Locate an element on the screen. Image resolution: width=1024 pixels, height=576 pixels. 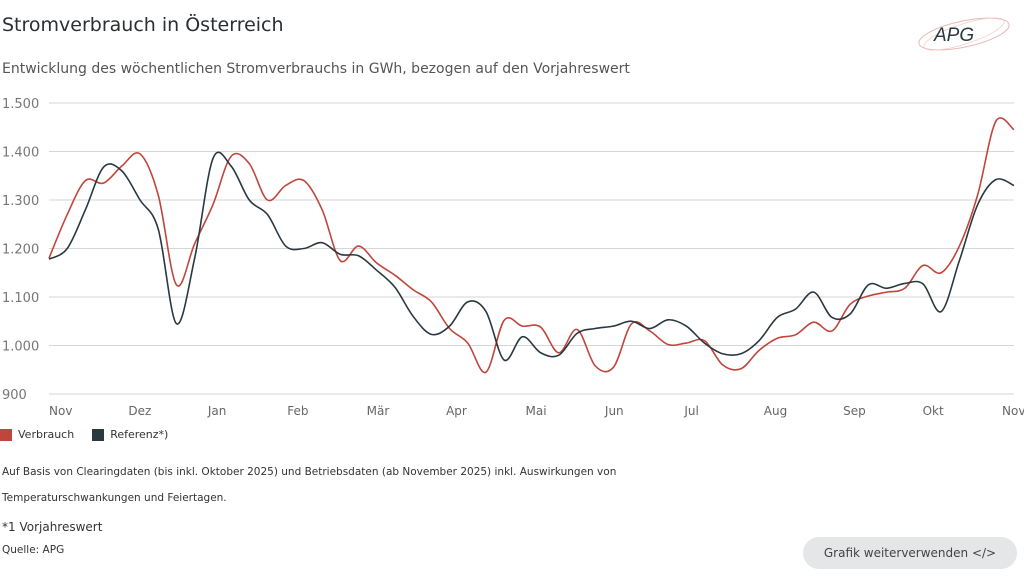
x-tick-label: Apr is located at coordinates (456, 411).